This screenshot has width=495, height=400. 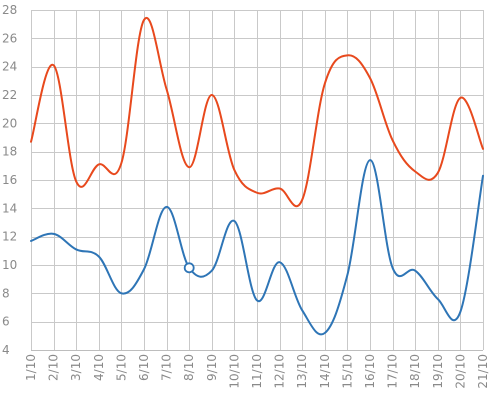 I want to click on y-tick-label: 6, so click(x=6, y=322).